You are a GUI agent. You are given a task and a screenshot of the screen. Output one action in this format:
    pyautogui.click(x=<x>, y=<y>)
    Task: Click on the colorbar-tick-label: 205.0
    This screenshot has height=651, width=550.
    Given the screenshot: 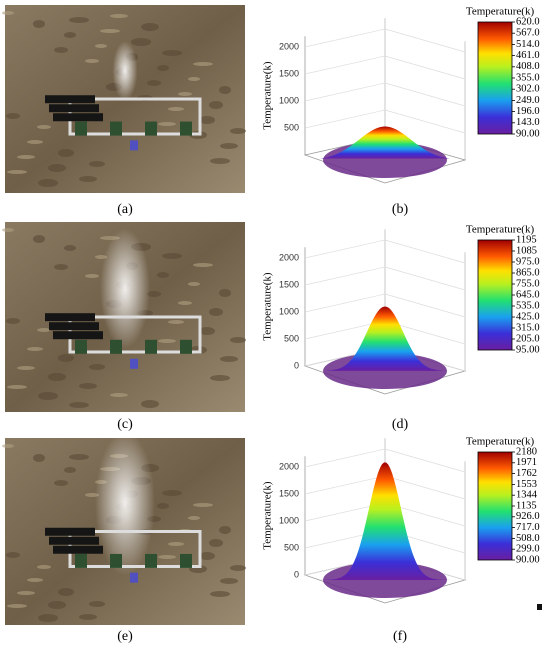 What is the action you would take?
    pyautogui.click(x=528, y=338)
    